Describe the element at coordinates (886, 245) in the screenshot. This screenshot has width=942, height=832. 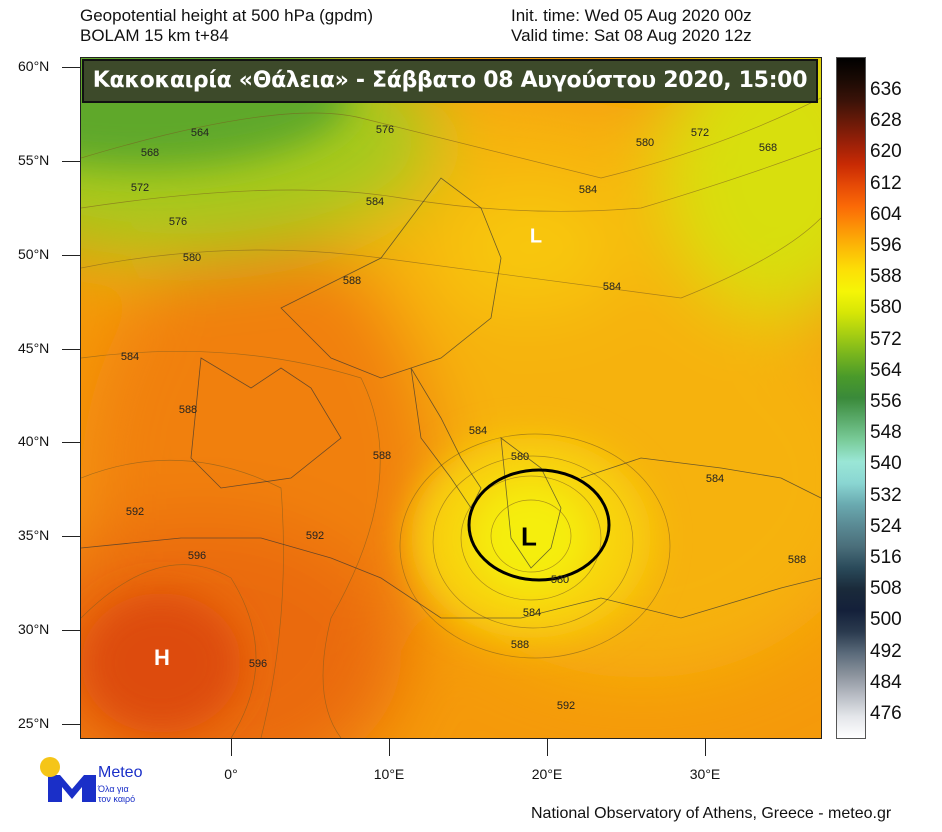
I see `colorbar-label: 596` at that location.